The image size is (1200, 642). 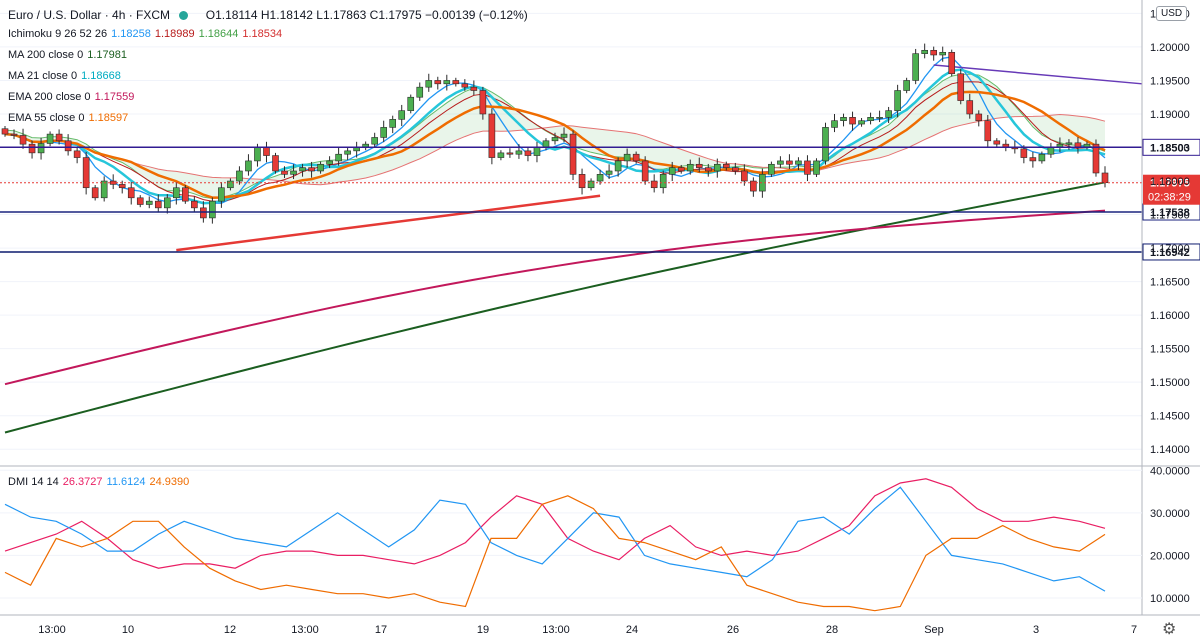 I want to click on price-tick-label: 1.17500, so click(x=1170, y=216).